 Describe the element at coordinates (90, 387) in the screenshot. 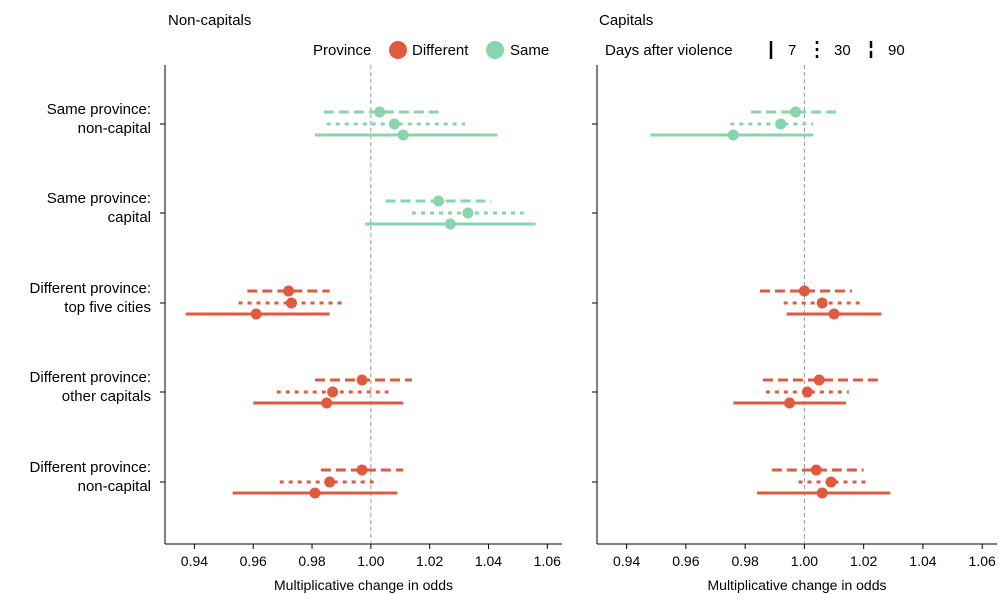

I see `category-label: Different province: other capitals` at that location.